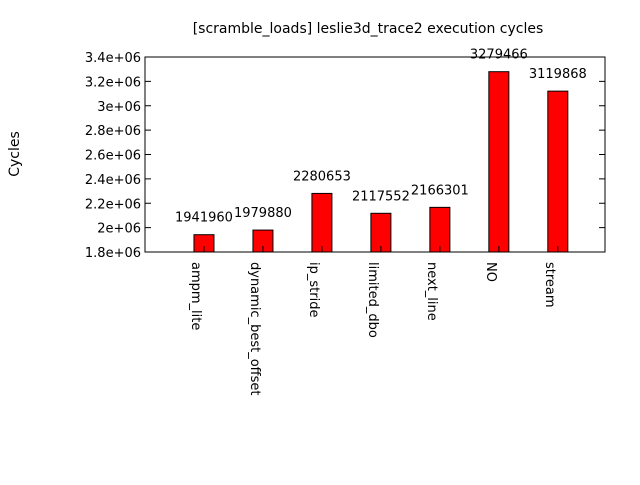 The width and height of the screenshot is (640, 485). Describe the element at coordinates (549, 285) in the screenshot. I see `x-tick-label: stream` at that location.